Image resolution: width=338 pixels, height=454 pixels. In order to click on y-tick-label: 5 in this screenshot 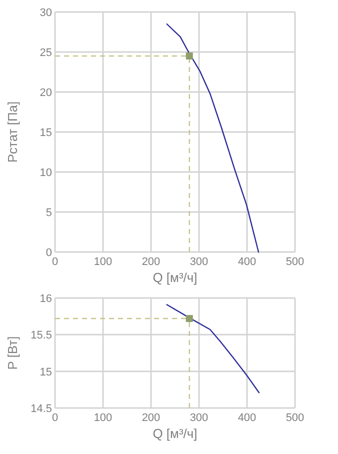, I will do `click(49, 213)`.